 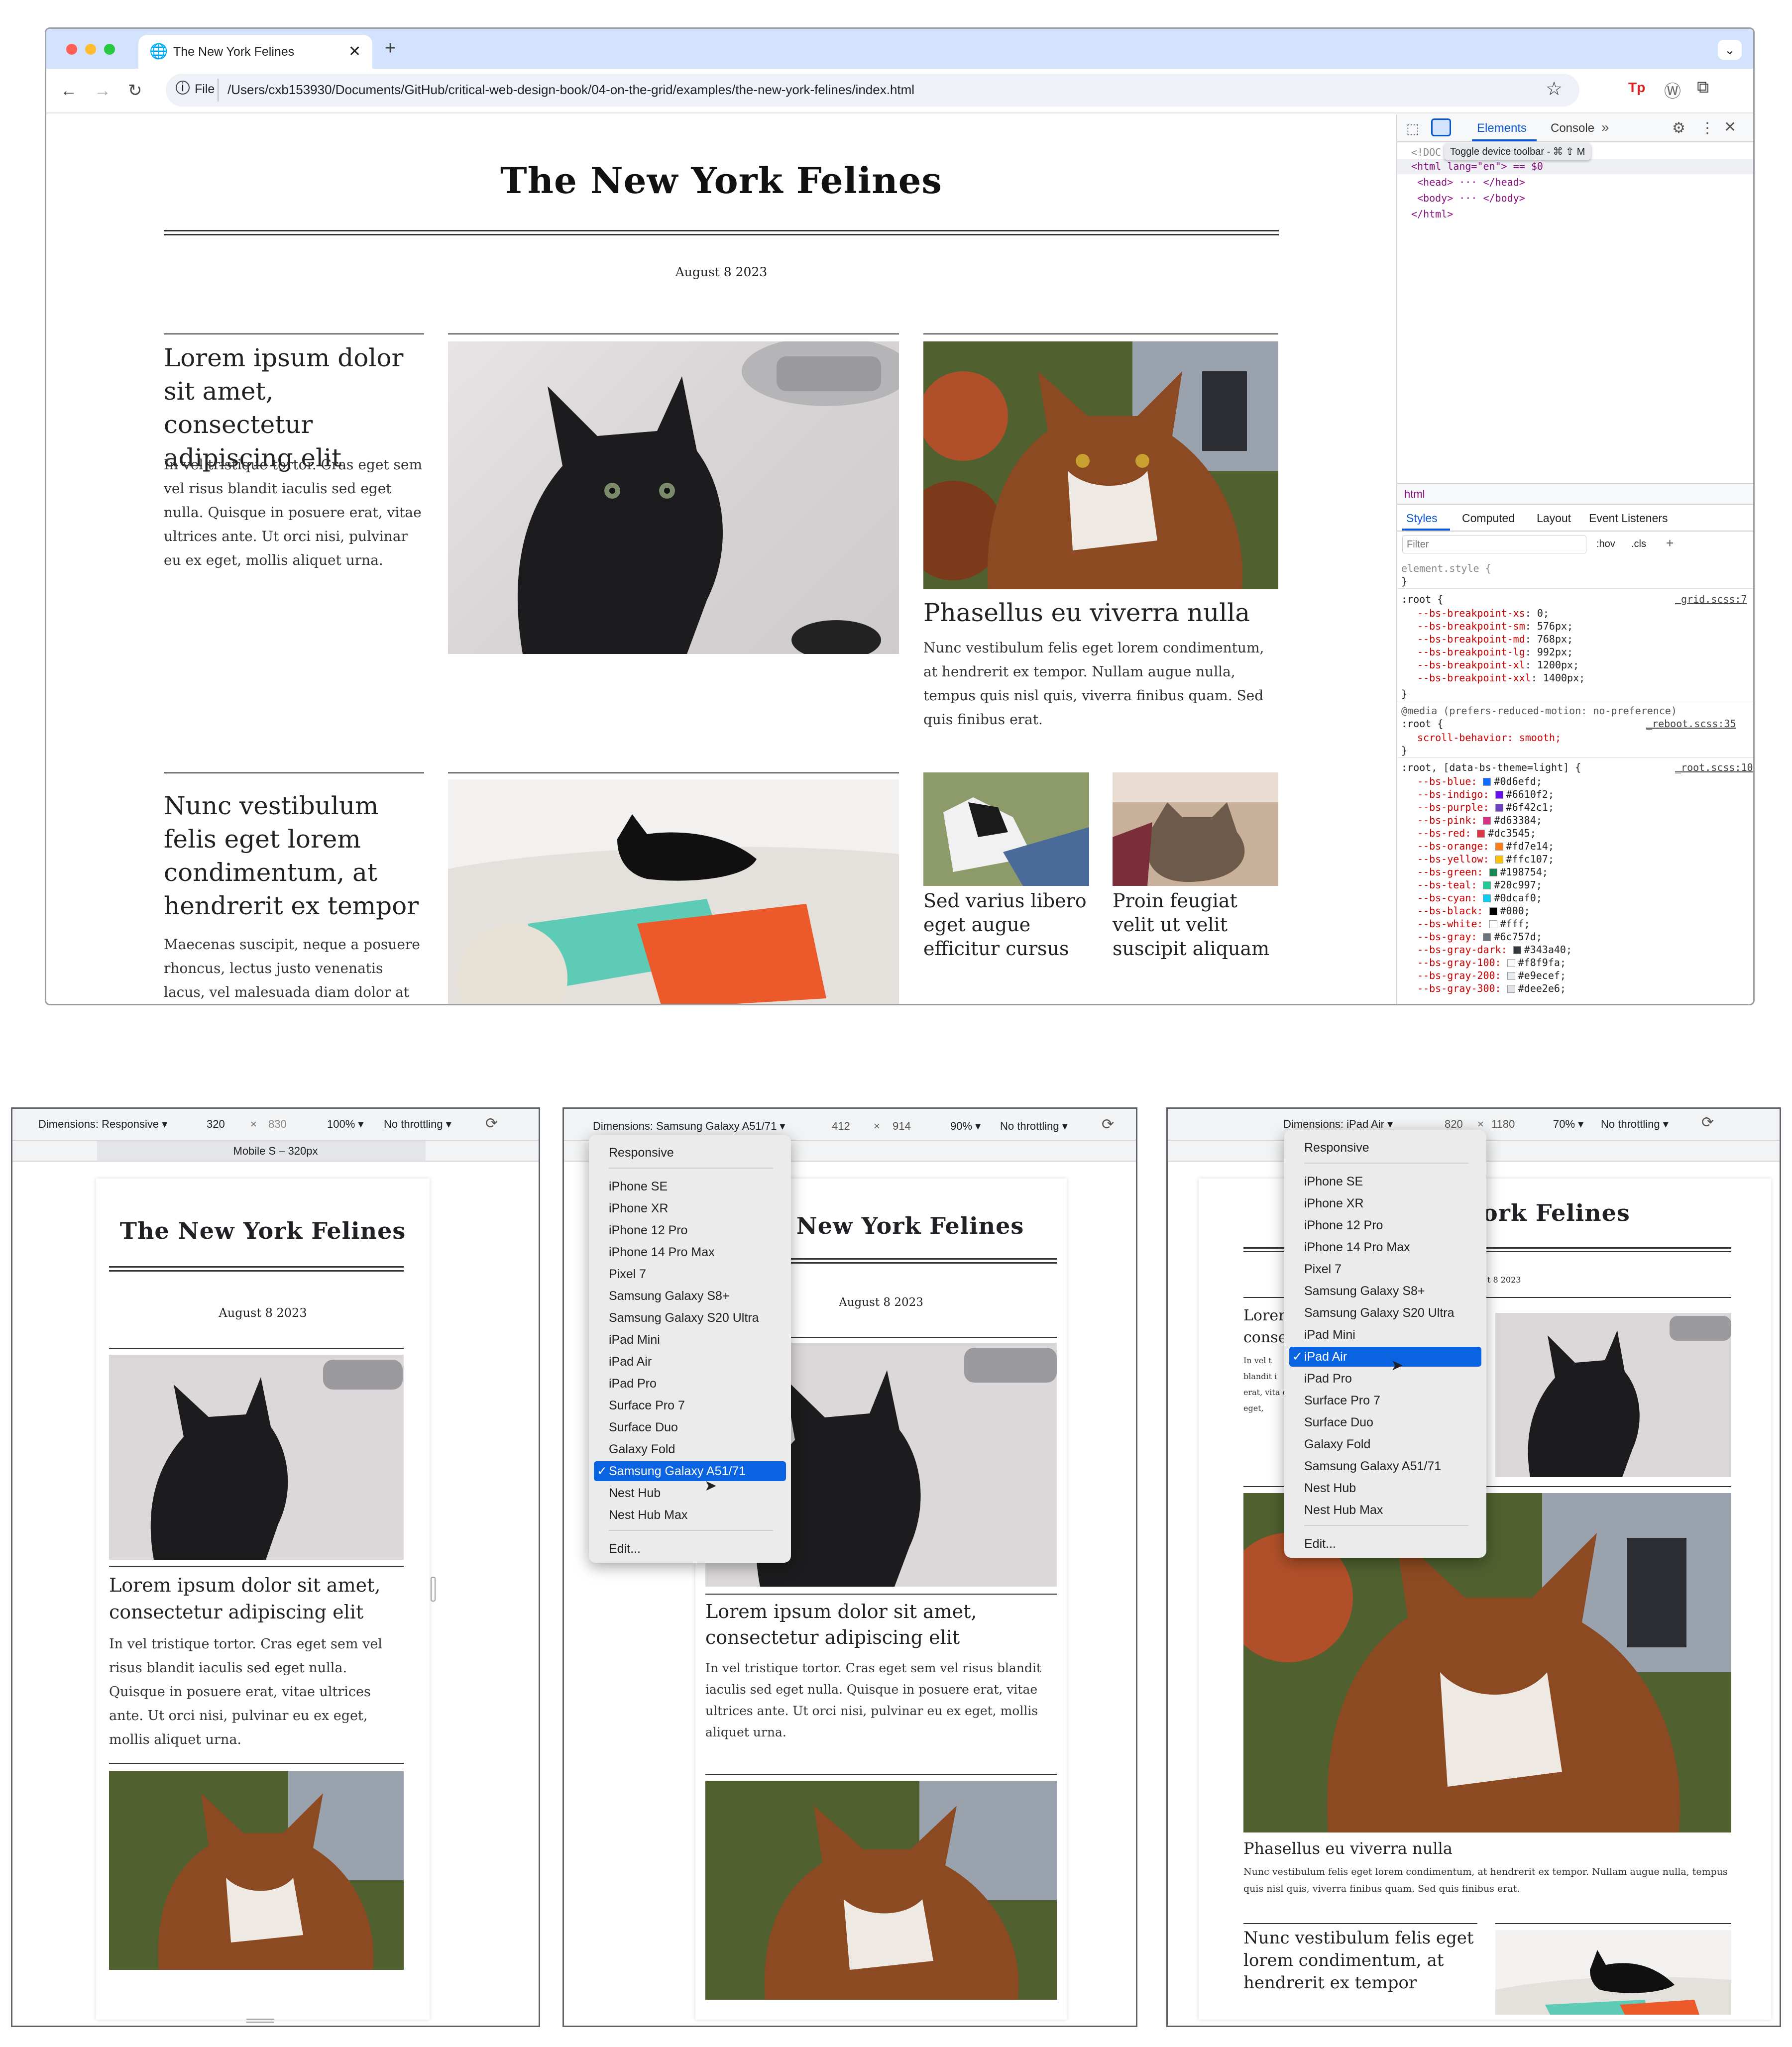 I want to click on new-rule-icon: +, so click(x=1670, y=543).